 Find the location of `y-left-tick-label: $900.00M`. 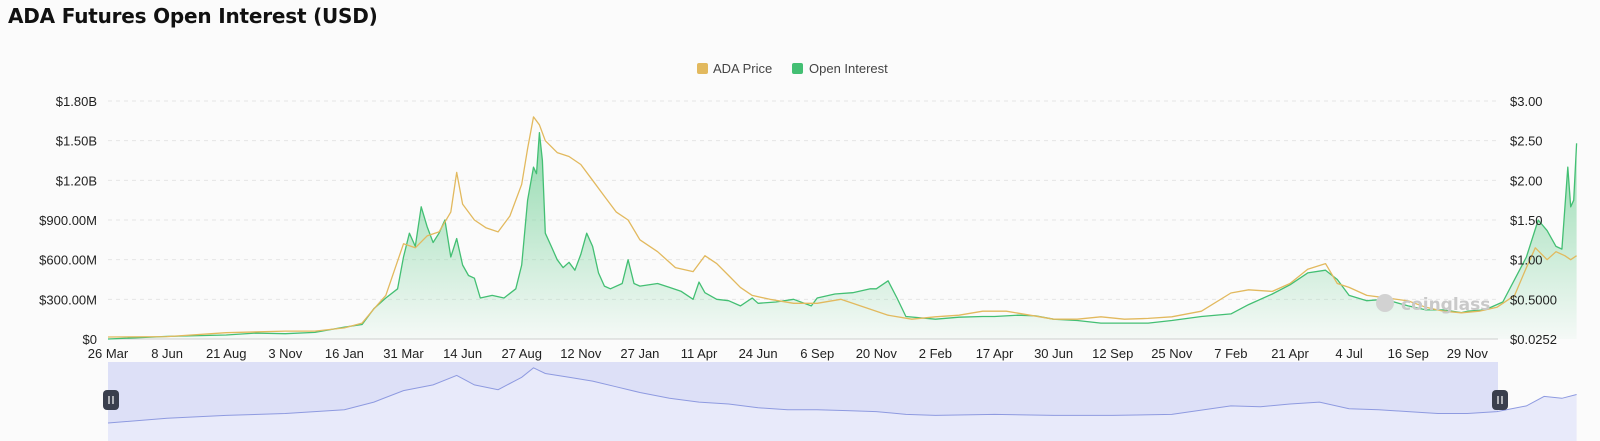

y-left-tick-label: $900.00M is located at coordinates (68, 220).